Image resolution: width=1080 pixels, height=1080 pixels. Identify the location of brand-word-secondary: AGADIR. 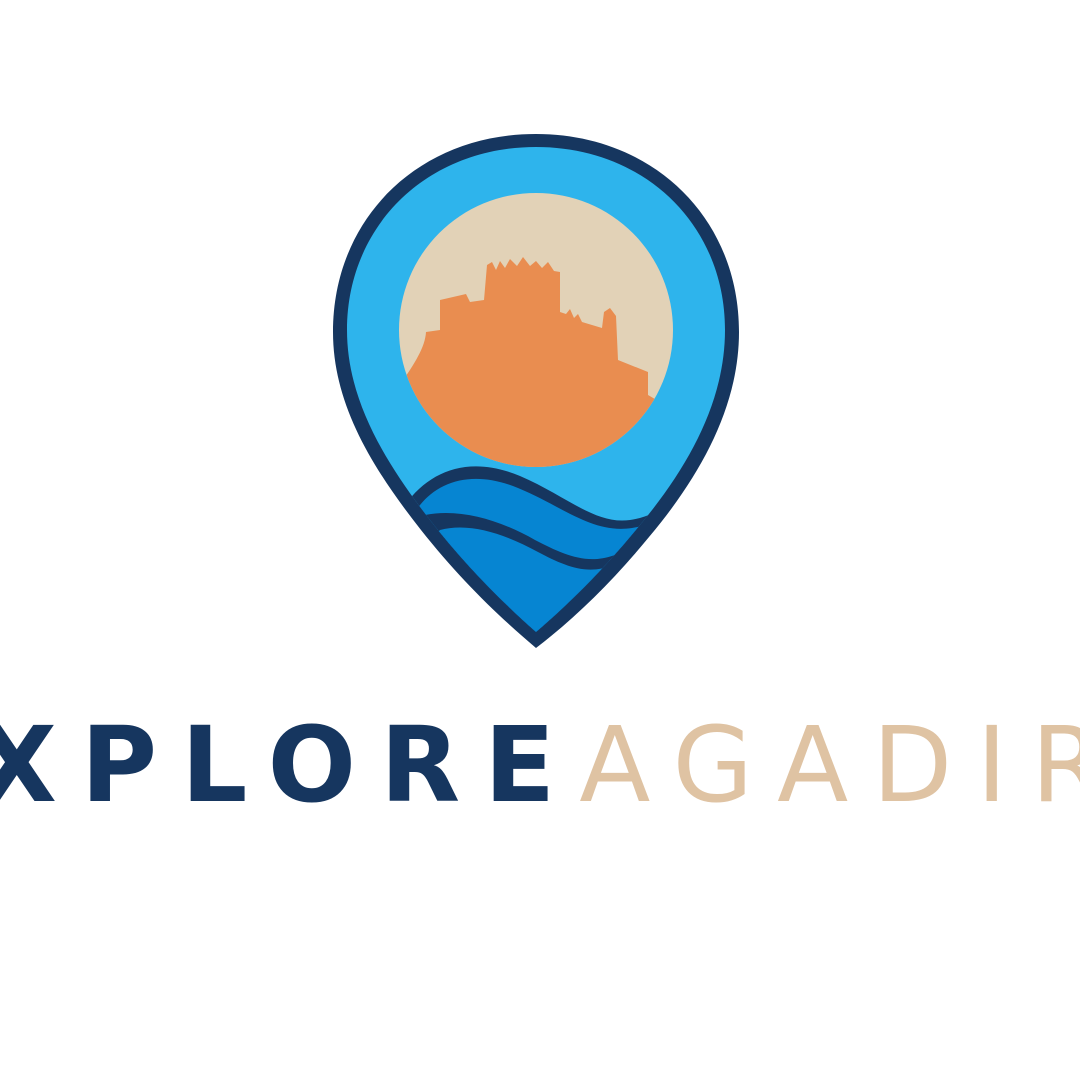
(829, 765).